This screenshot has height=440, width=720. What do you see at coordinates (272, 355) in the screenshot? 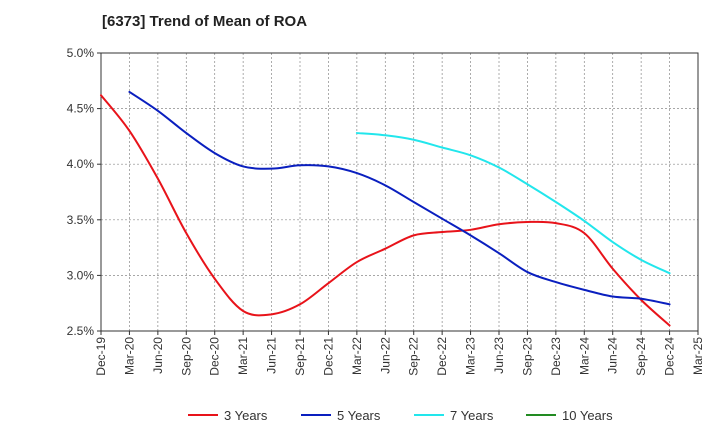
I see `x-tick-label: Jun-21` at bounding box center [272, 355].